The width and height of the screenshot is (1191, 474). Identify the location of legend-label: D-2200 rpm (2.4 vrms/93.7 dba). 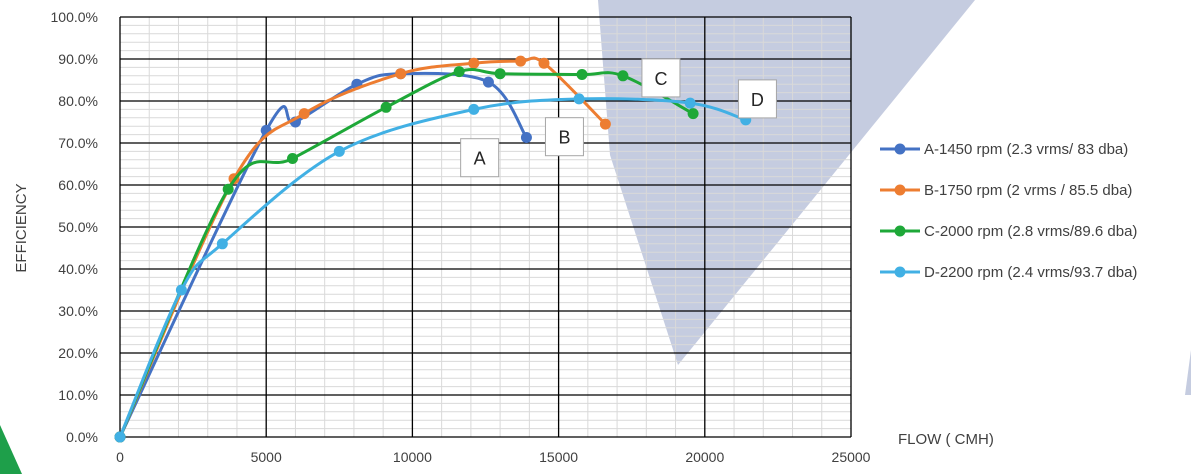
(1030, 272).